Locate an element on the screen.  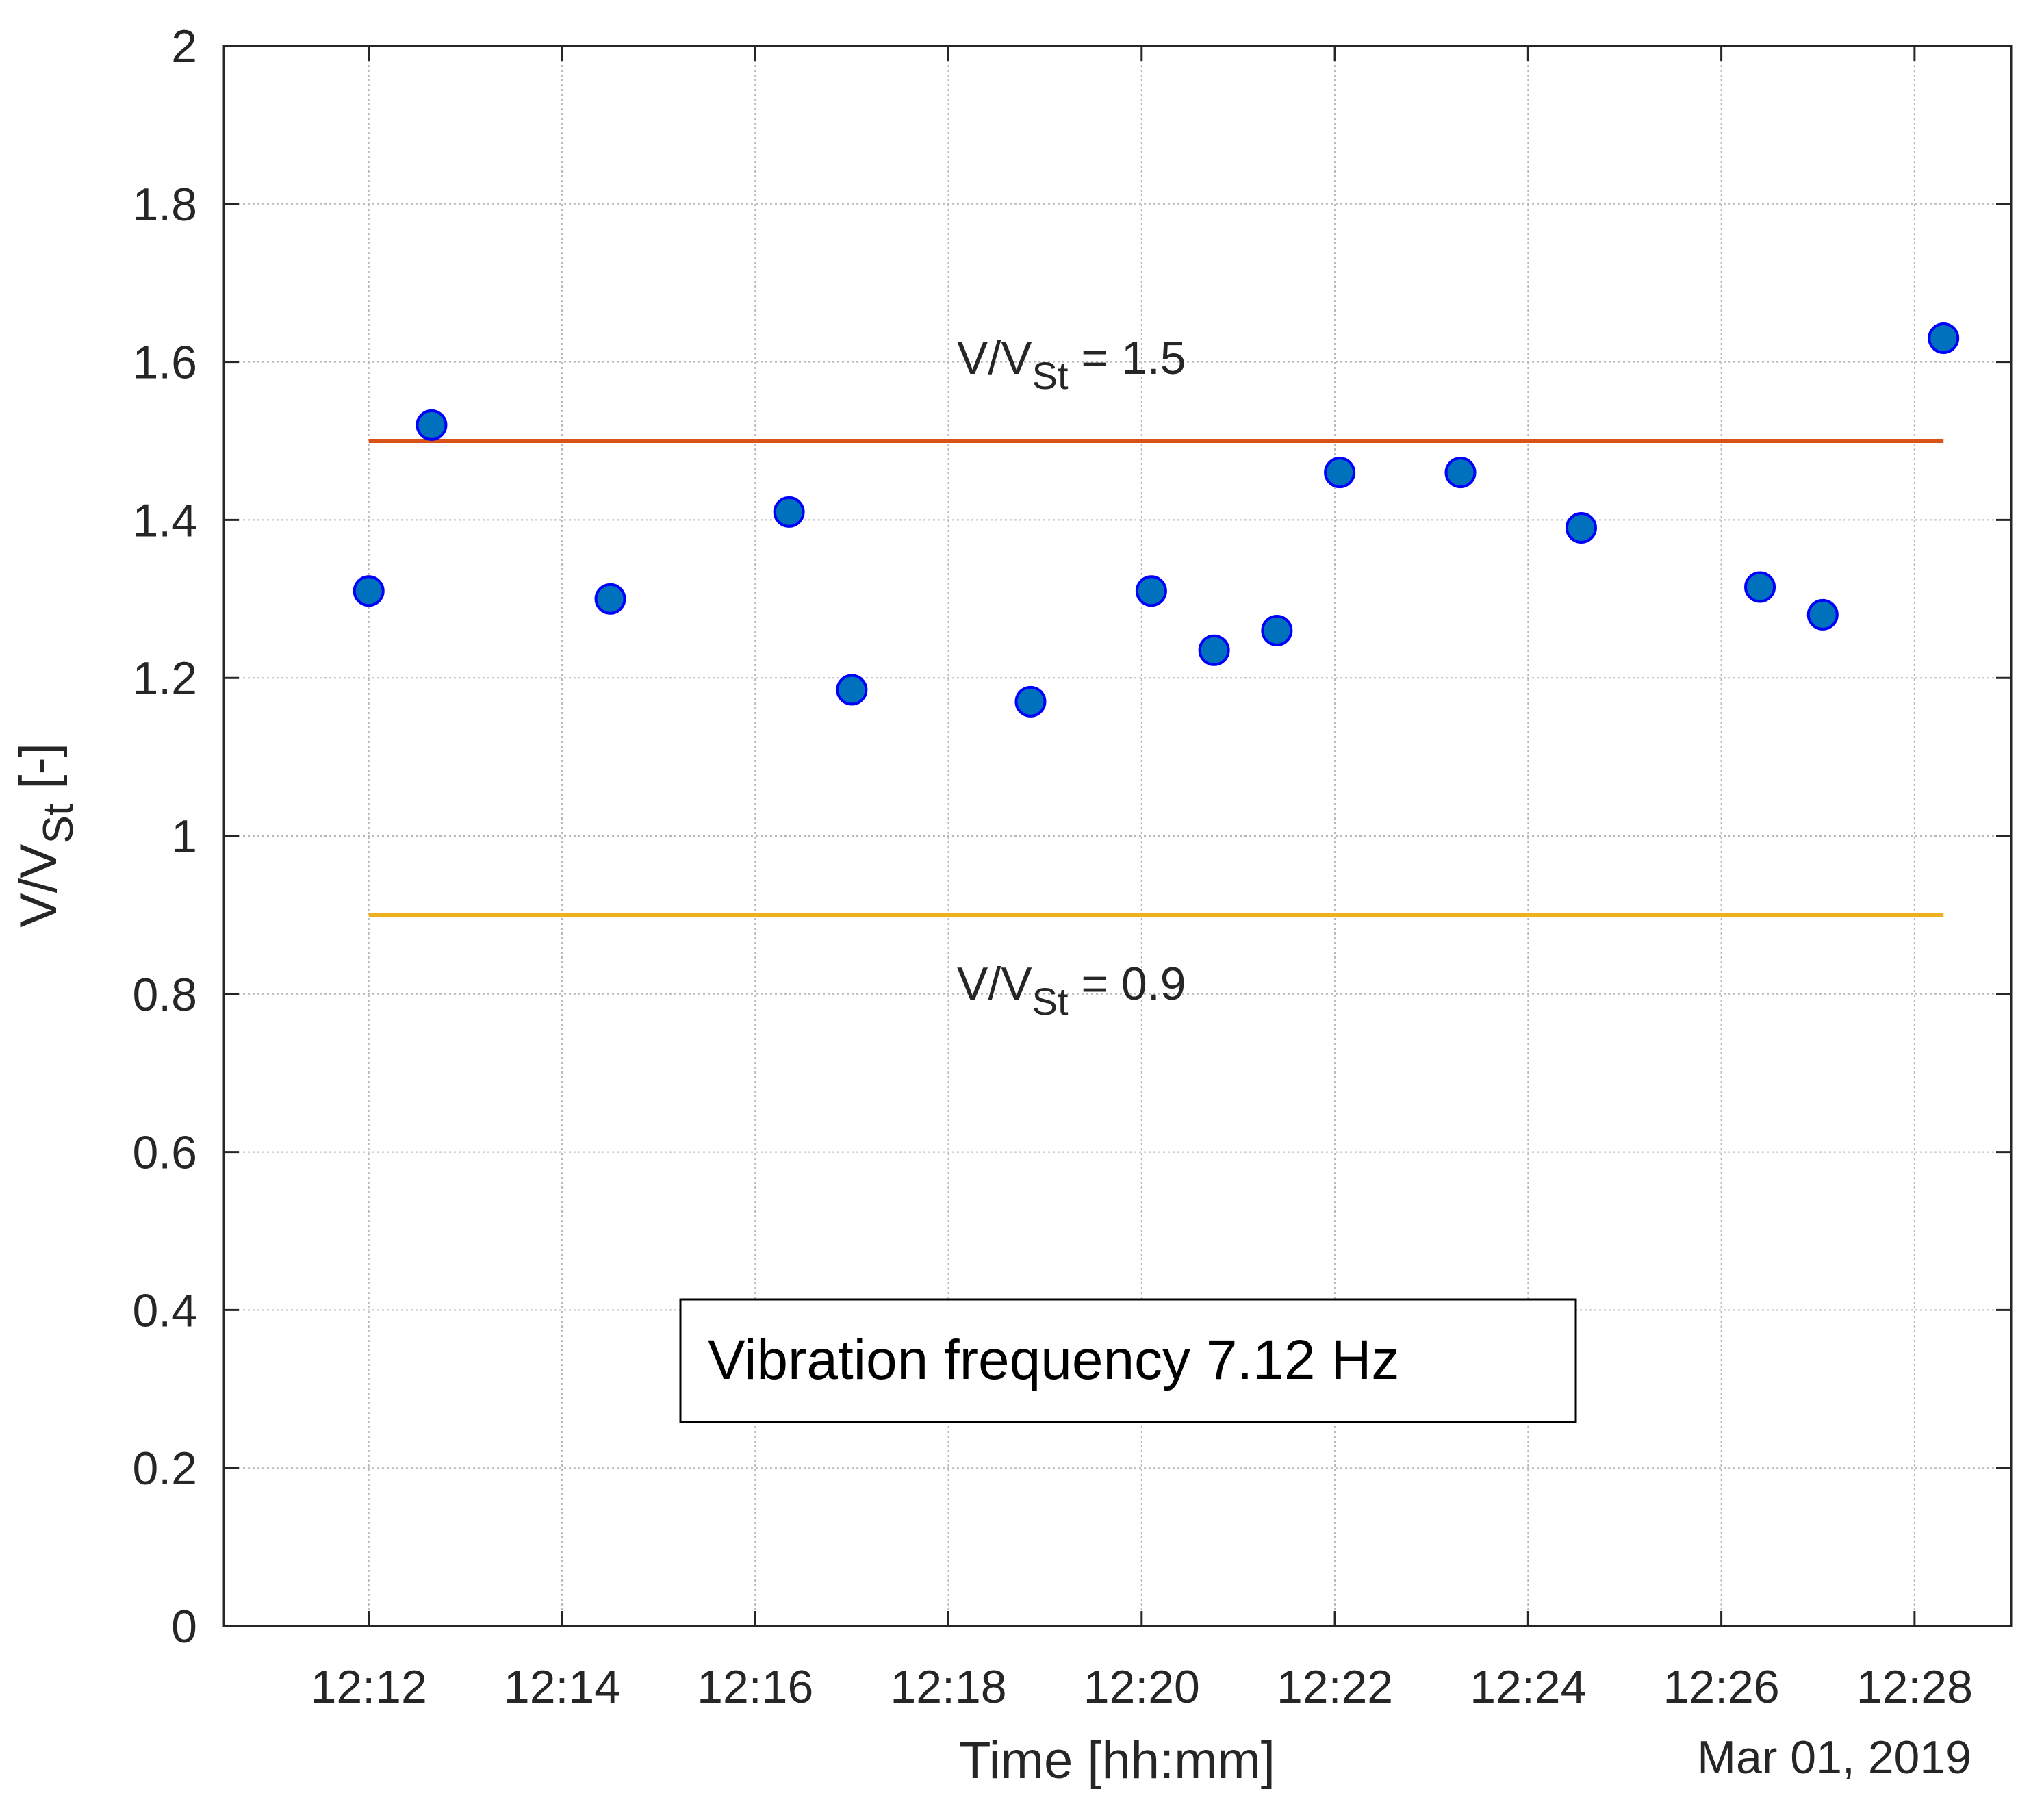
x-tick-label: 12:24 is located at coordinates (1528, 1687).